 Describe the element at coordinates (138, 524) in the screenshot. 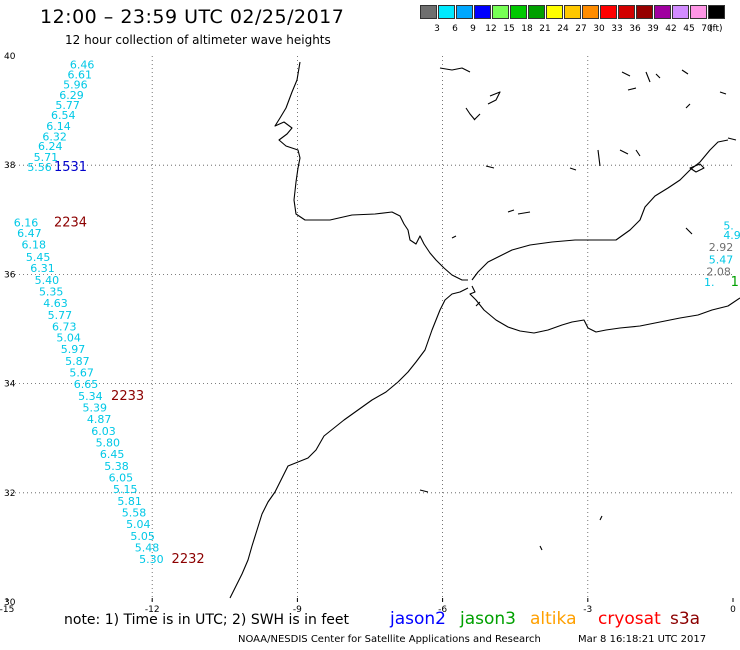

I see `wave-height-label-40: 5.04` at that location.